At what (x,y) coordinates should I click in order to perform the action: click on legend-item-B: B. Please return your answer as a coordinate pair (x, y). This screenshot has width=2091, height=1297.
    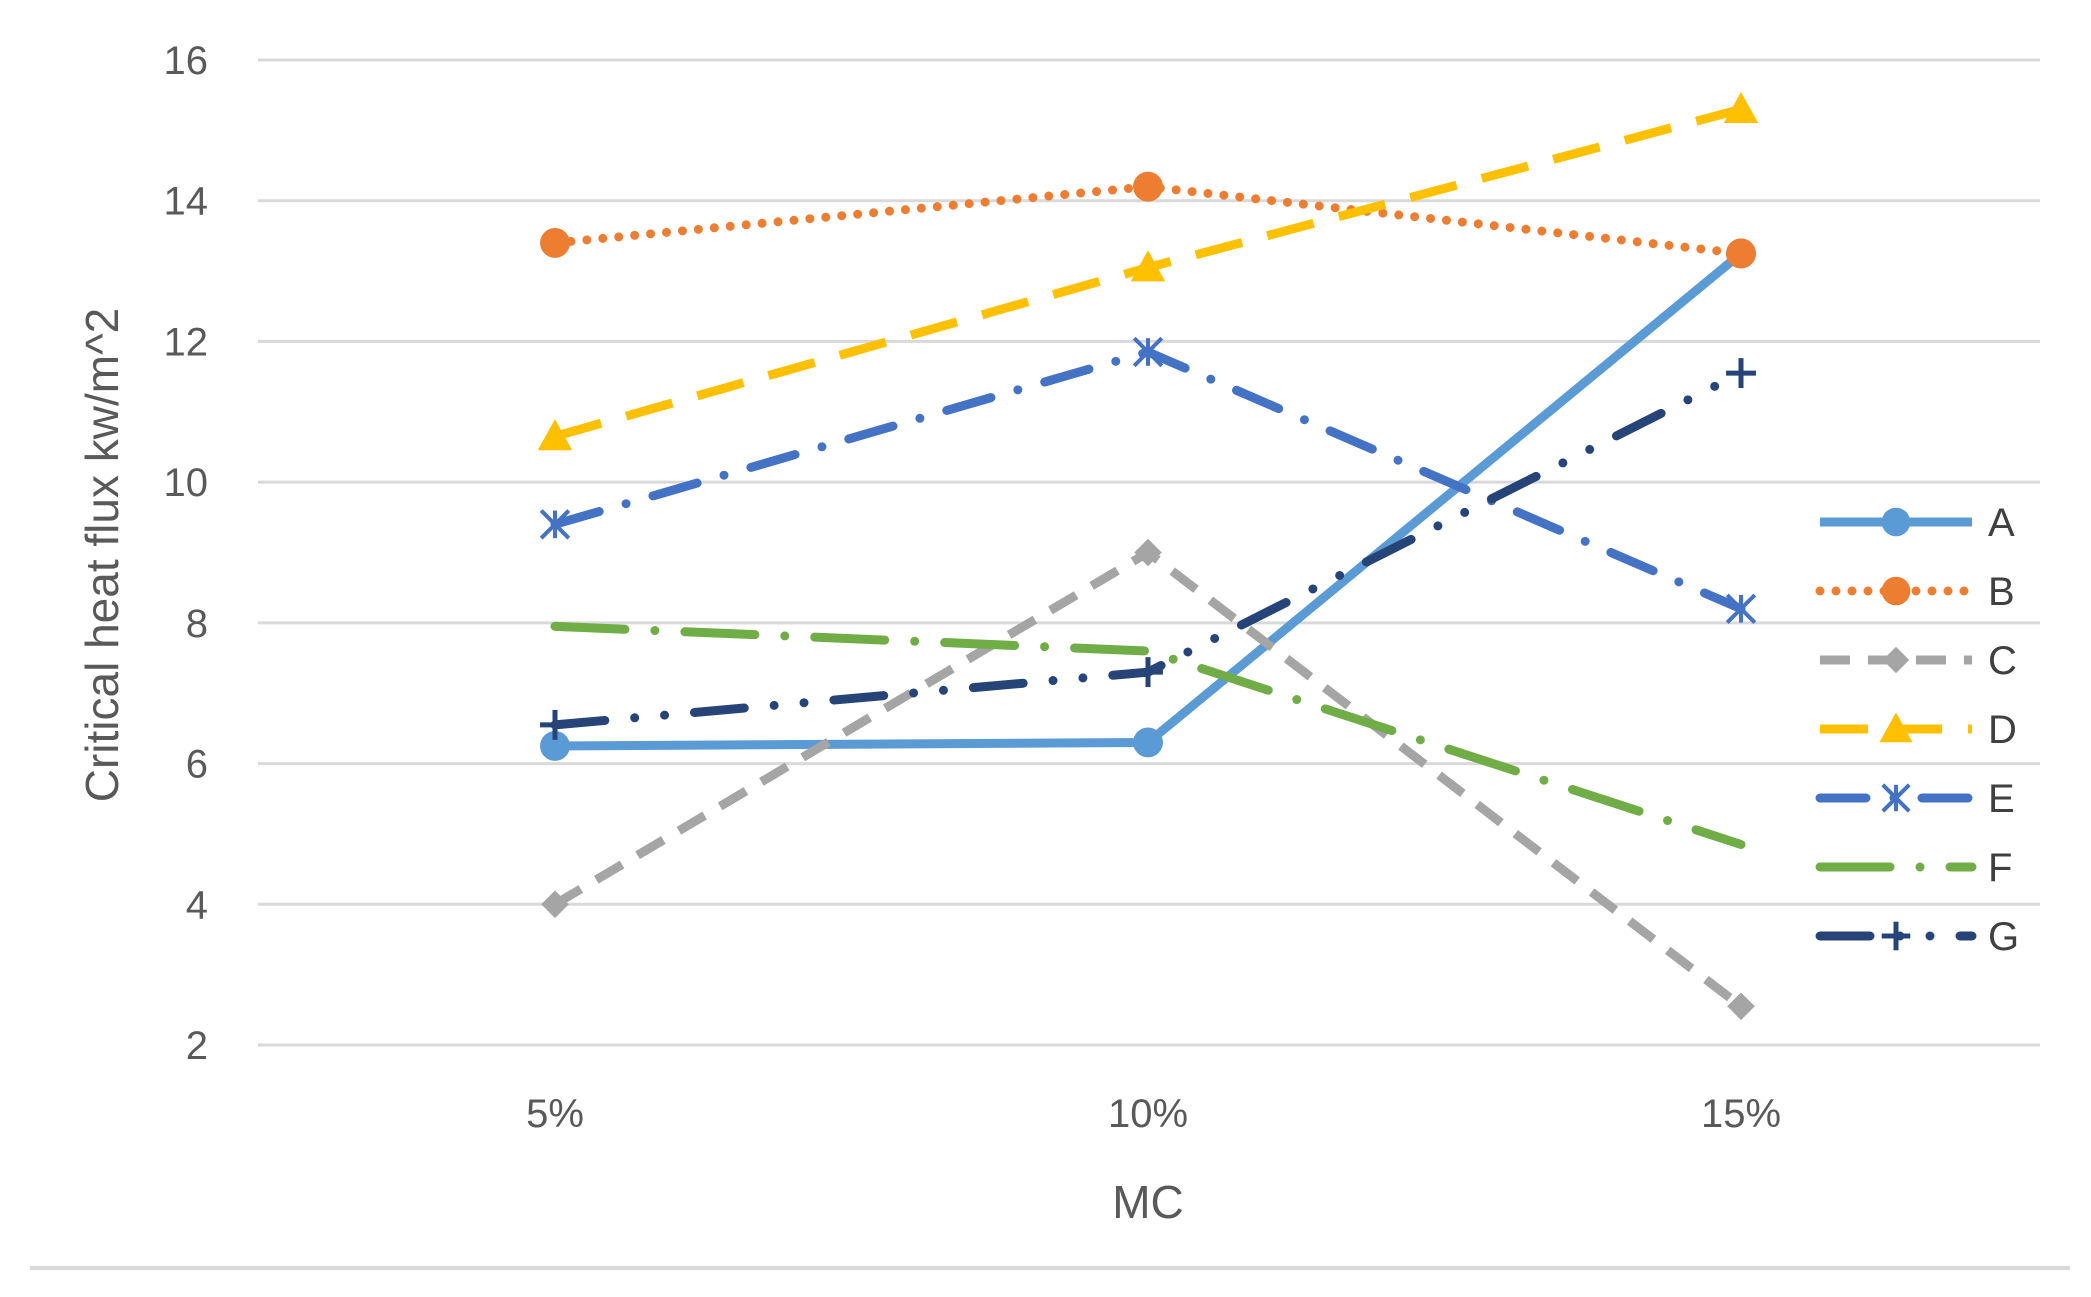
    Looking at the image, I should click on (1915, 592).